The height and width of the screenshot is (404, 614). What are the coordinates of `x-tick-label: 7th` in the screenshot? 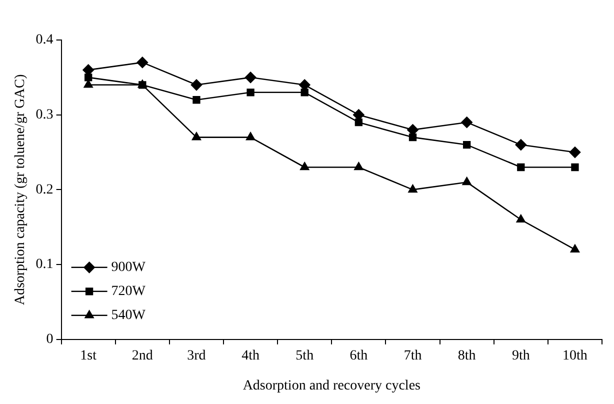 It's located at (413, 356).